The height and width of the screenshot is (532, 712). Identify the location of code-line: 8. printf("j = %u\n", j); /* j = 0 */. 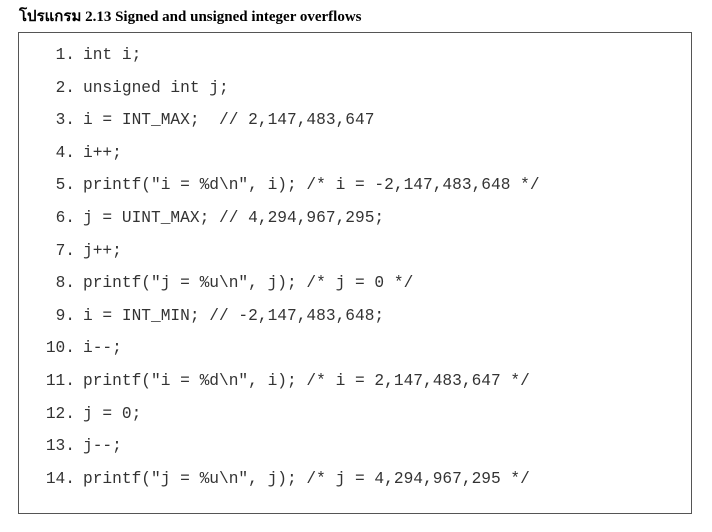
(358, 283).